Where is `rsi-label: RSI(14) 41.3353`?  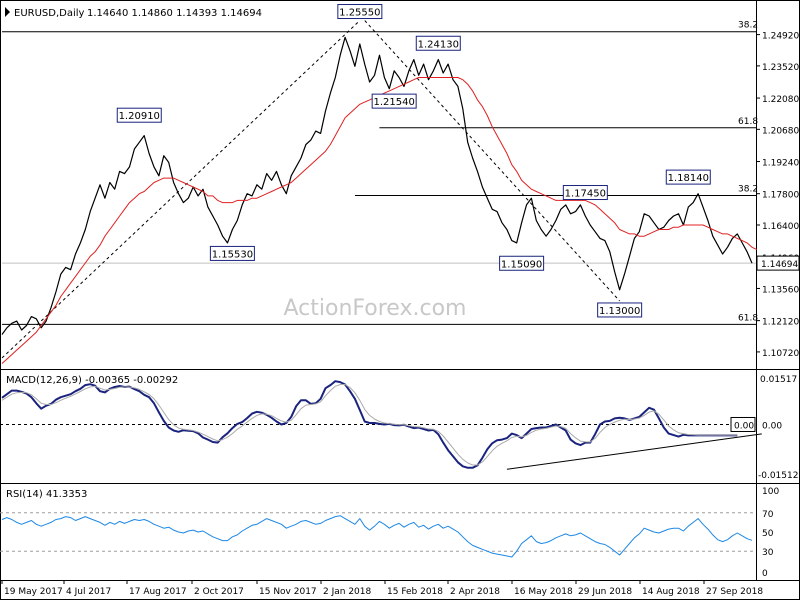 rsi-label: RSI(14) 41.3353 is located at coordinates (46, 494).